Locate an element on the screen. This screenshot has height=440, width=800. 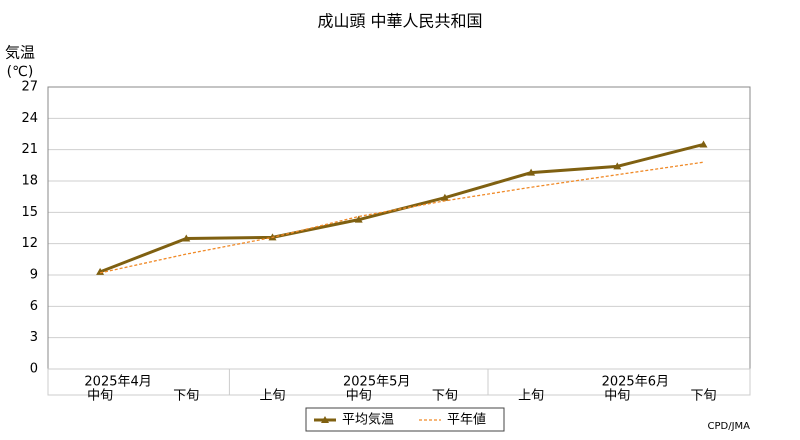
y-axis-label: 気温 is located at coordinates (20, 53).